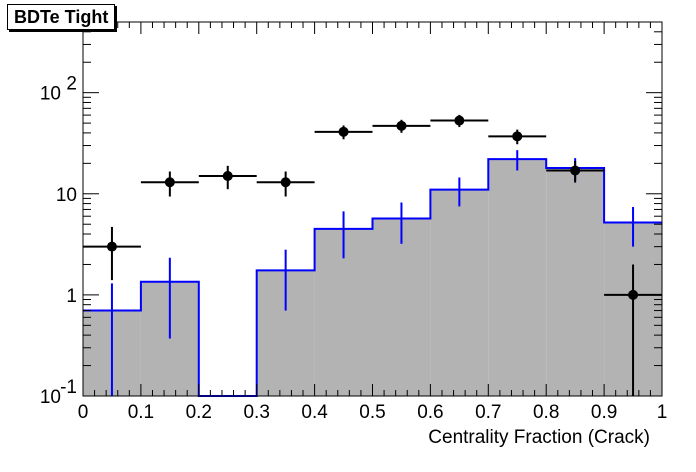 The height and width of the screenshot is (472, 696). I want to click on y-tick-exponent: 2, so click(71, 84).